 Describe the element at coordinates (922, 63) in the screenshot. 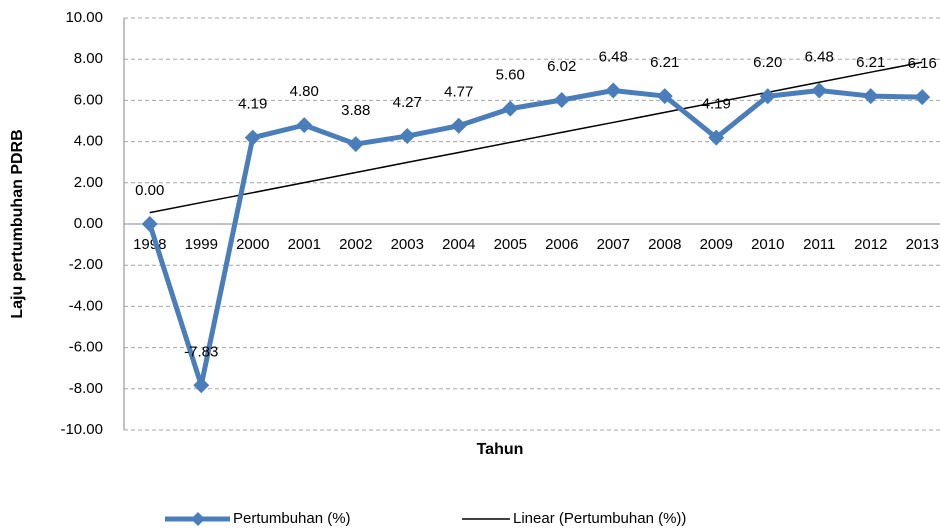

I see `data-label: 6.16` at that location.